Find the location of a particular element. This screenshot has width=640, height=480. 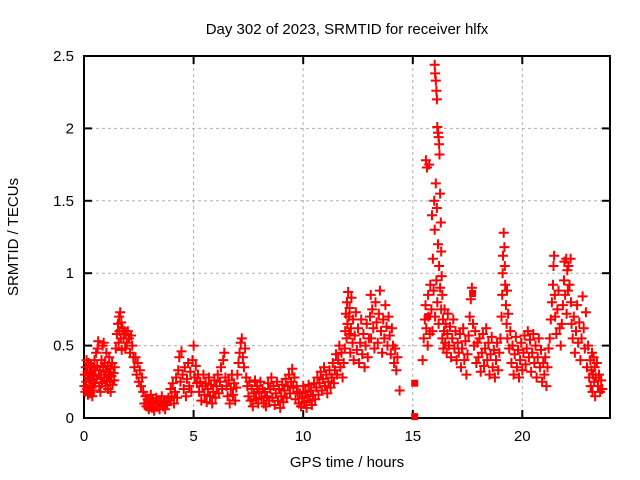

y-axis-label: SRMTID / TECUs is located at coordinates (13, 237).